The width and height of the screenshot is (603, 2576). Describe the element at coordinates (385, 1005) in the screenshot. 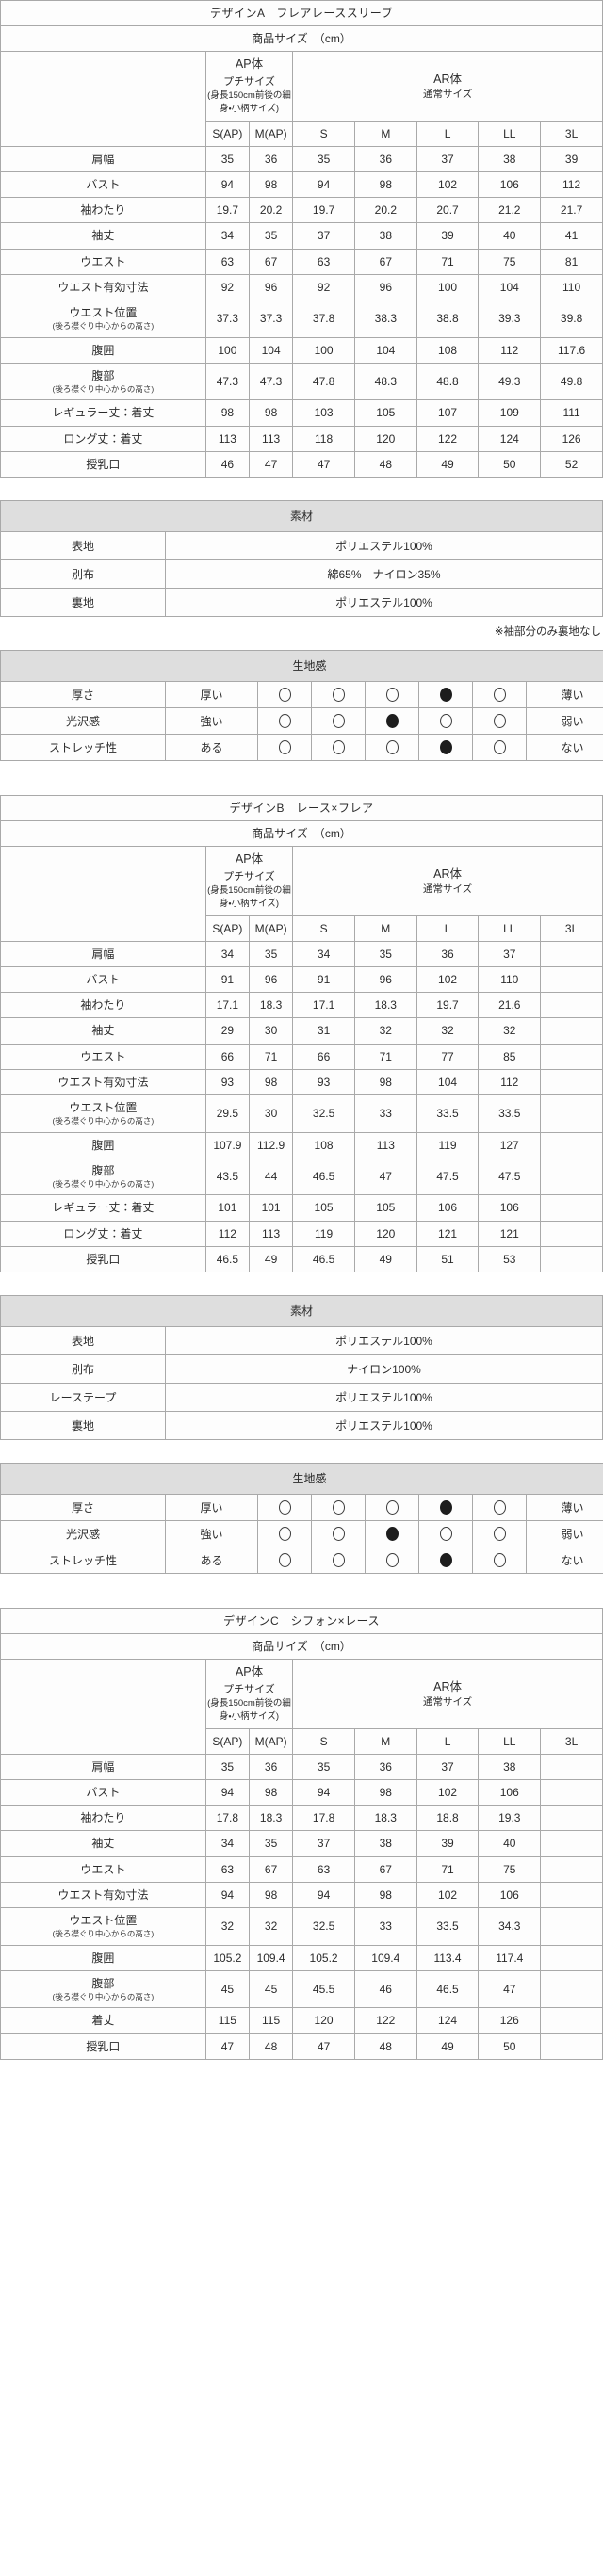

I see `cell-value: 18.3` at that location.